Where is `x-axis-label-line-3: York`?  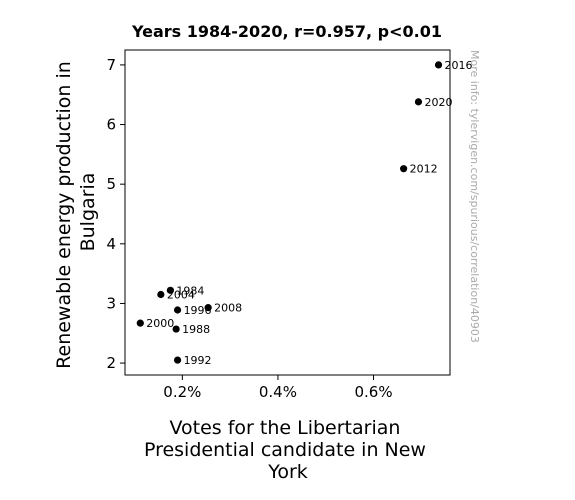
x-axis-label-line-3: York is located at coordinates (287, 472).